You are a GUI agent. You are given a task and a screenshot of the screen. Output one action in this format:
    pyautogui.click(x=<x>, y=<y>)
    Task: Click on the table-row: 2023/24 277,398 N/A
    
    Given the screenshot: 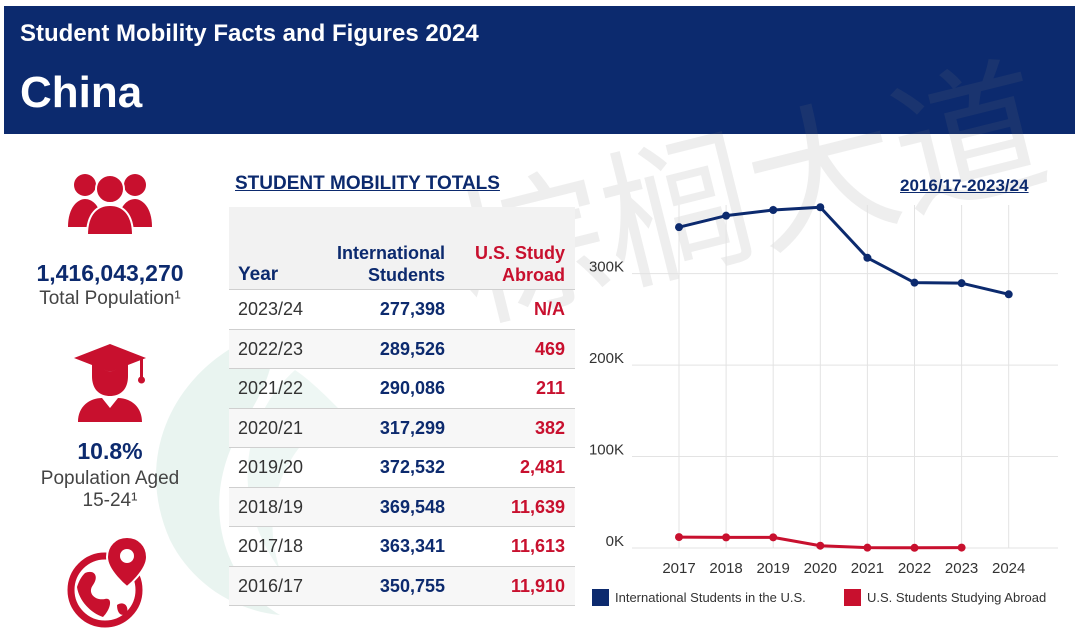 What is the action you would take?
    pyautogui.click(x=402, y=310)
    